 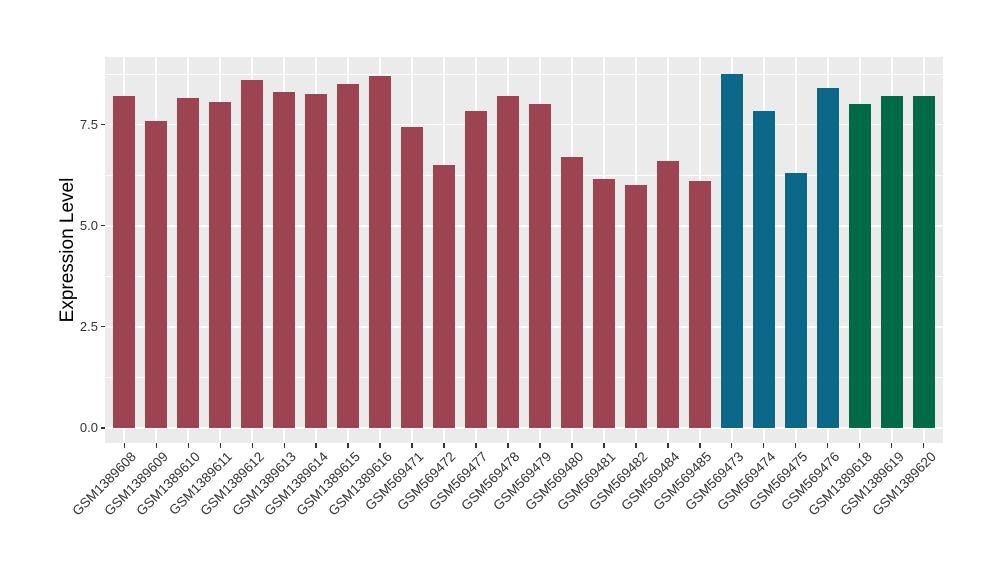 I want to click on bar-GSM569482, so click(x=636, y=306).